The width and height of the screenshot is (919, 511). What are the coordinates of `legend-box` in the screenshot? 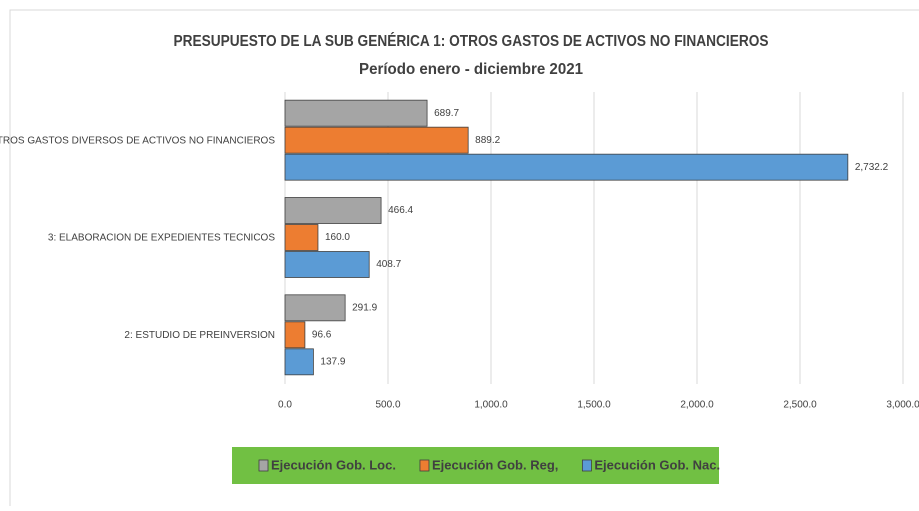 It's located at (475, 465).